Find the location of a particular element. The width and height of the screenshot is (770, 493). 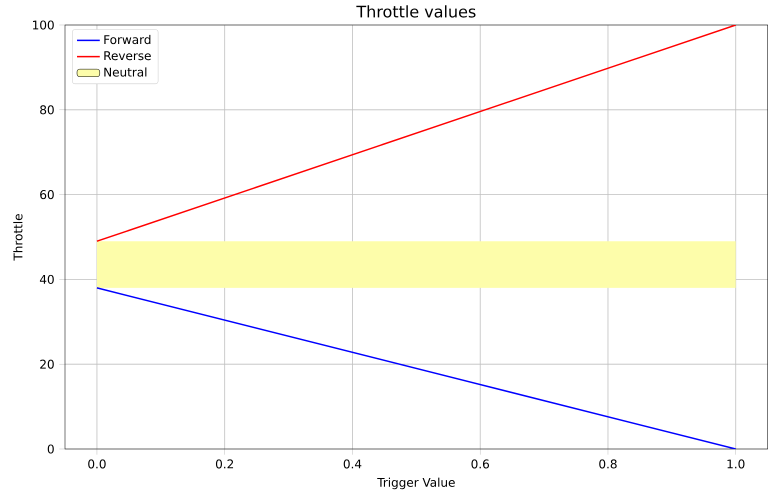

x-tick-label: 0.6 is located at coordinates (480, 463).